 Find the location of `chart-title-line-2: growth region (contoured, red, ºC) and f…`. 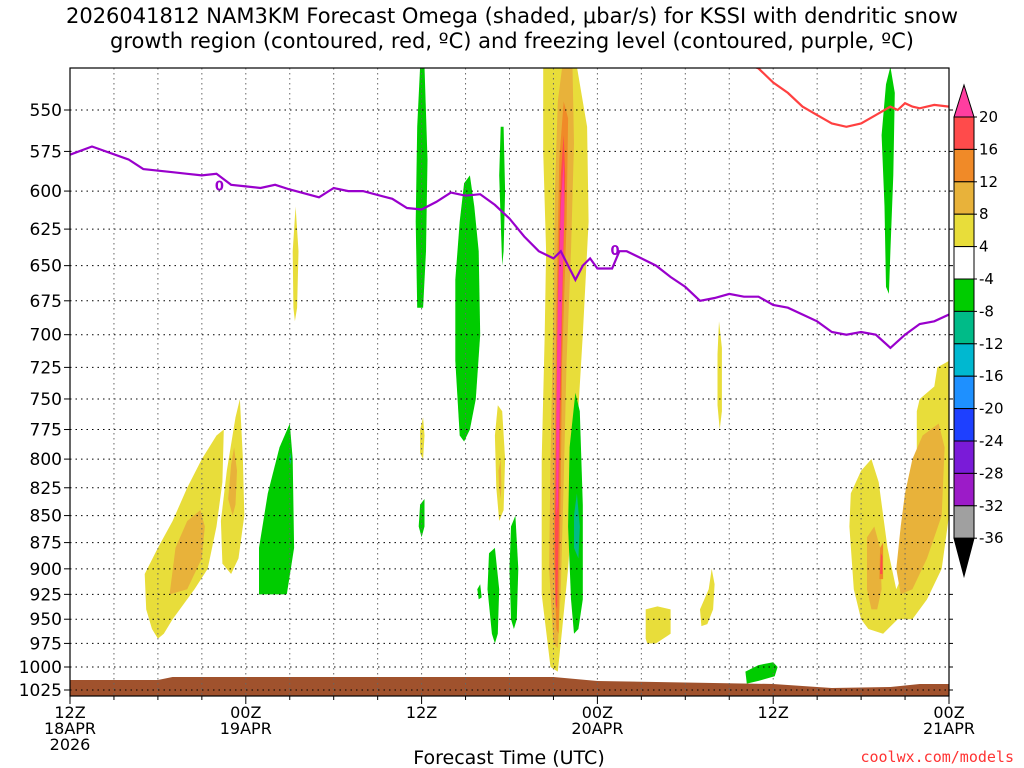

chart-title-line-2: growth region (contoured, red, ºC) and f… is located at coordinates (512, 41).